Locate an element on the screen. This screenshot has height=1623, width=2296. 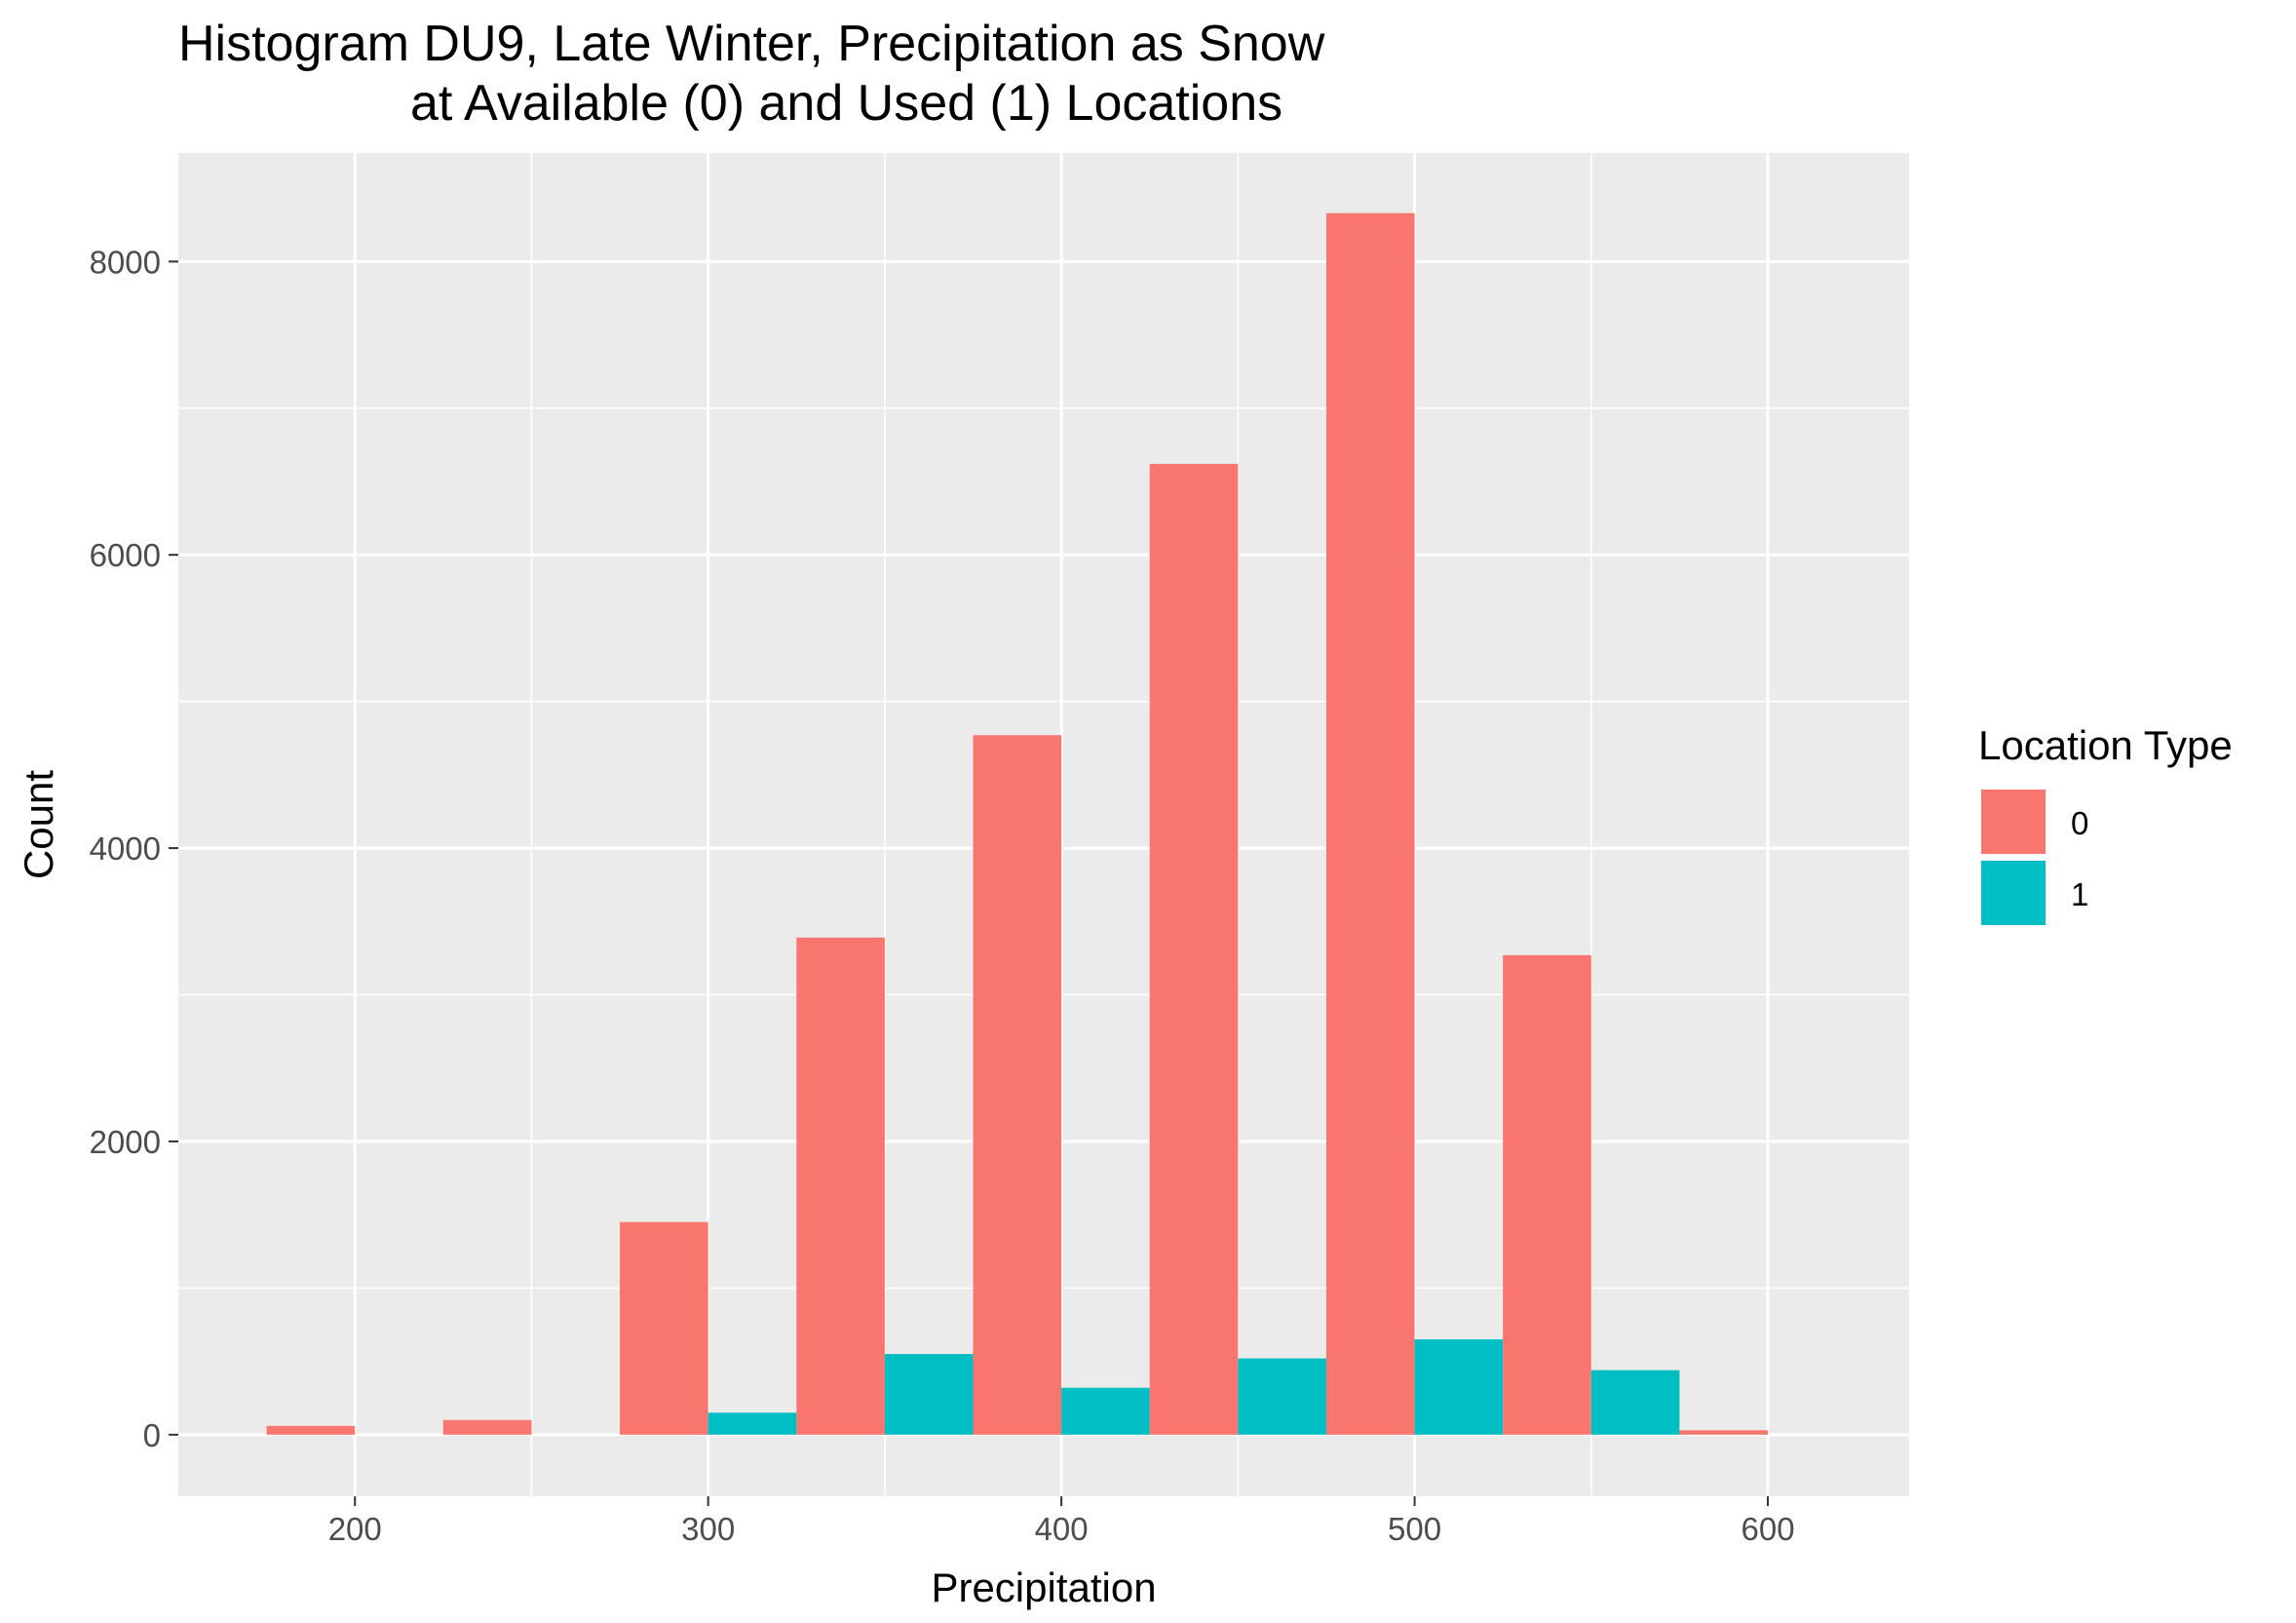
x-tick-label: 400 is located at coordinates (1062, 1529).